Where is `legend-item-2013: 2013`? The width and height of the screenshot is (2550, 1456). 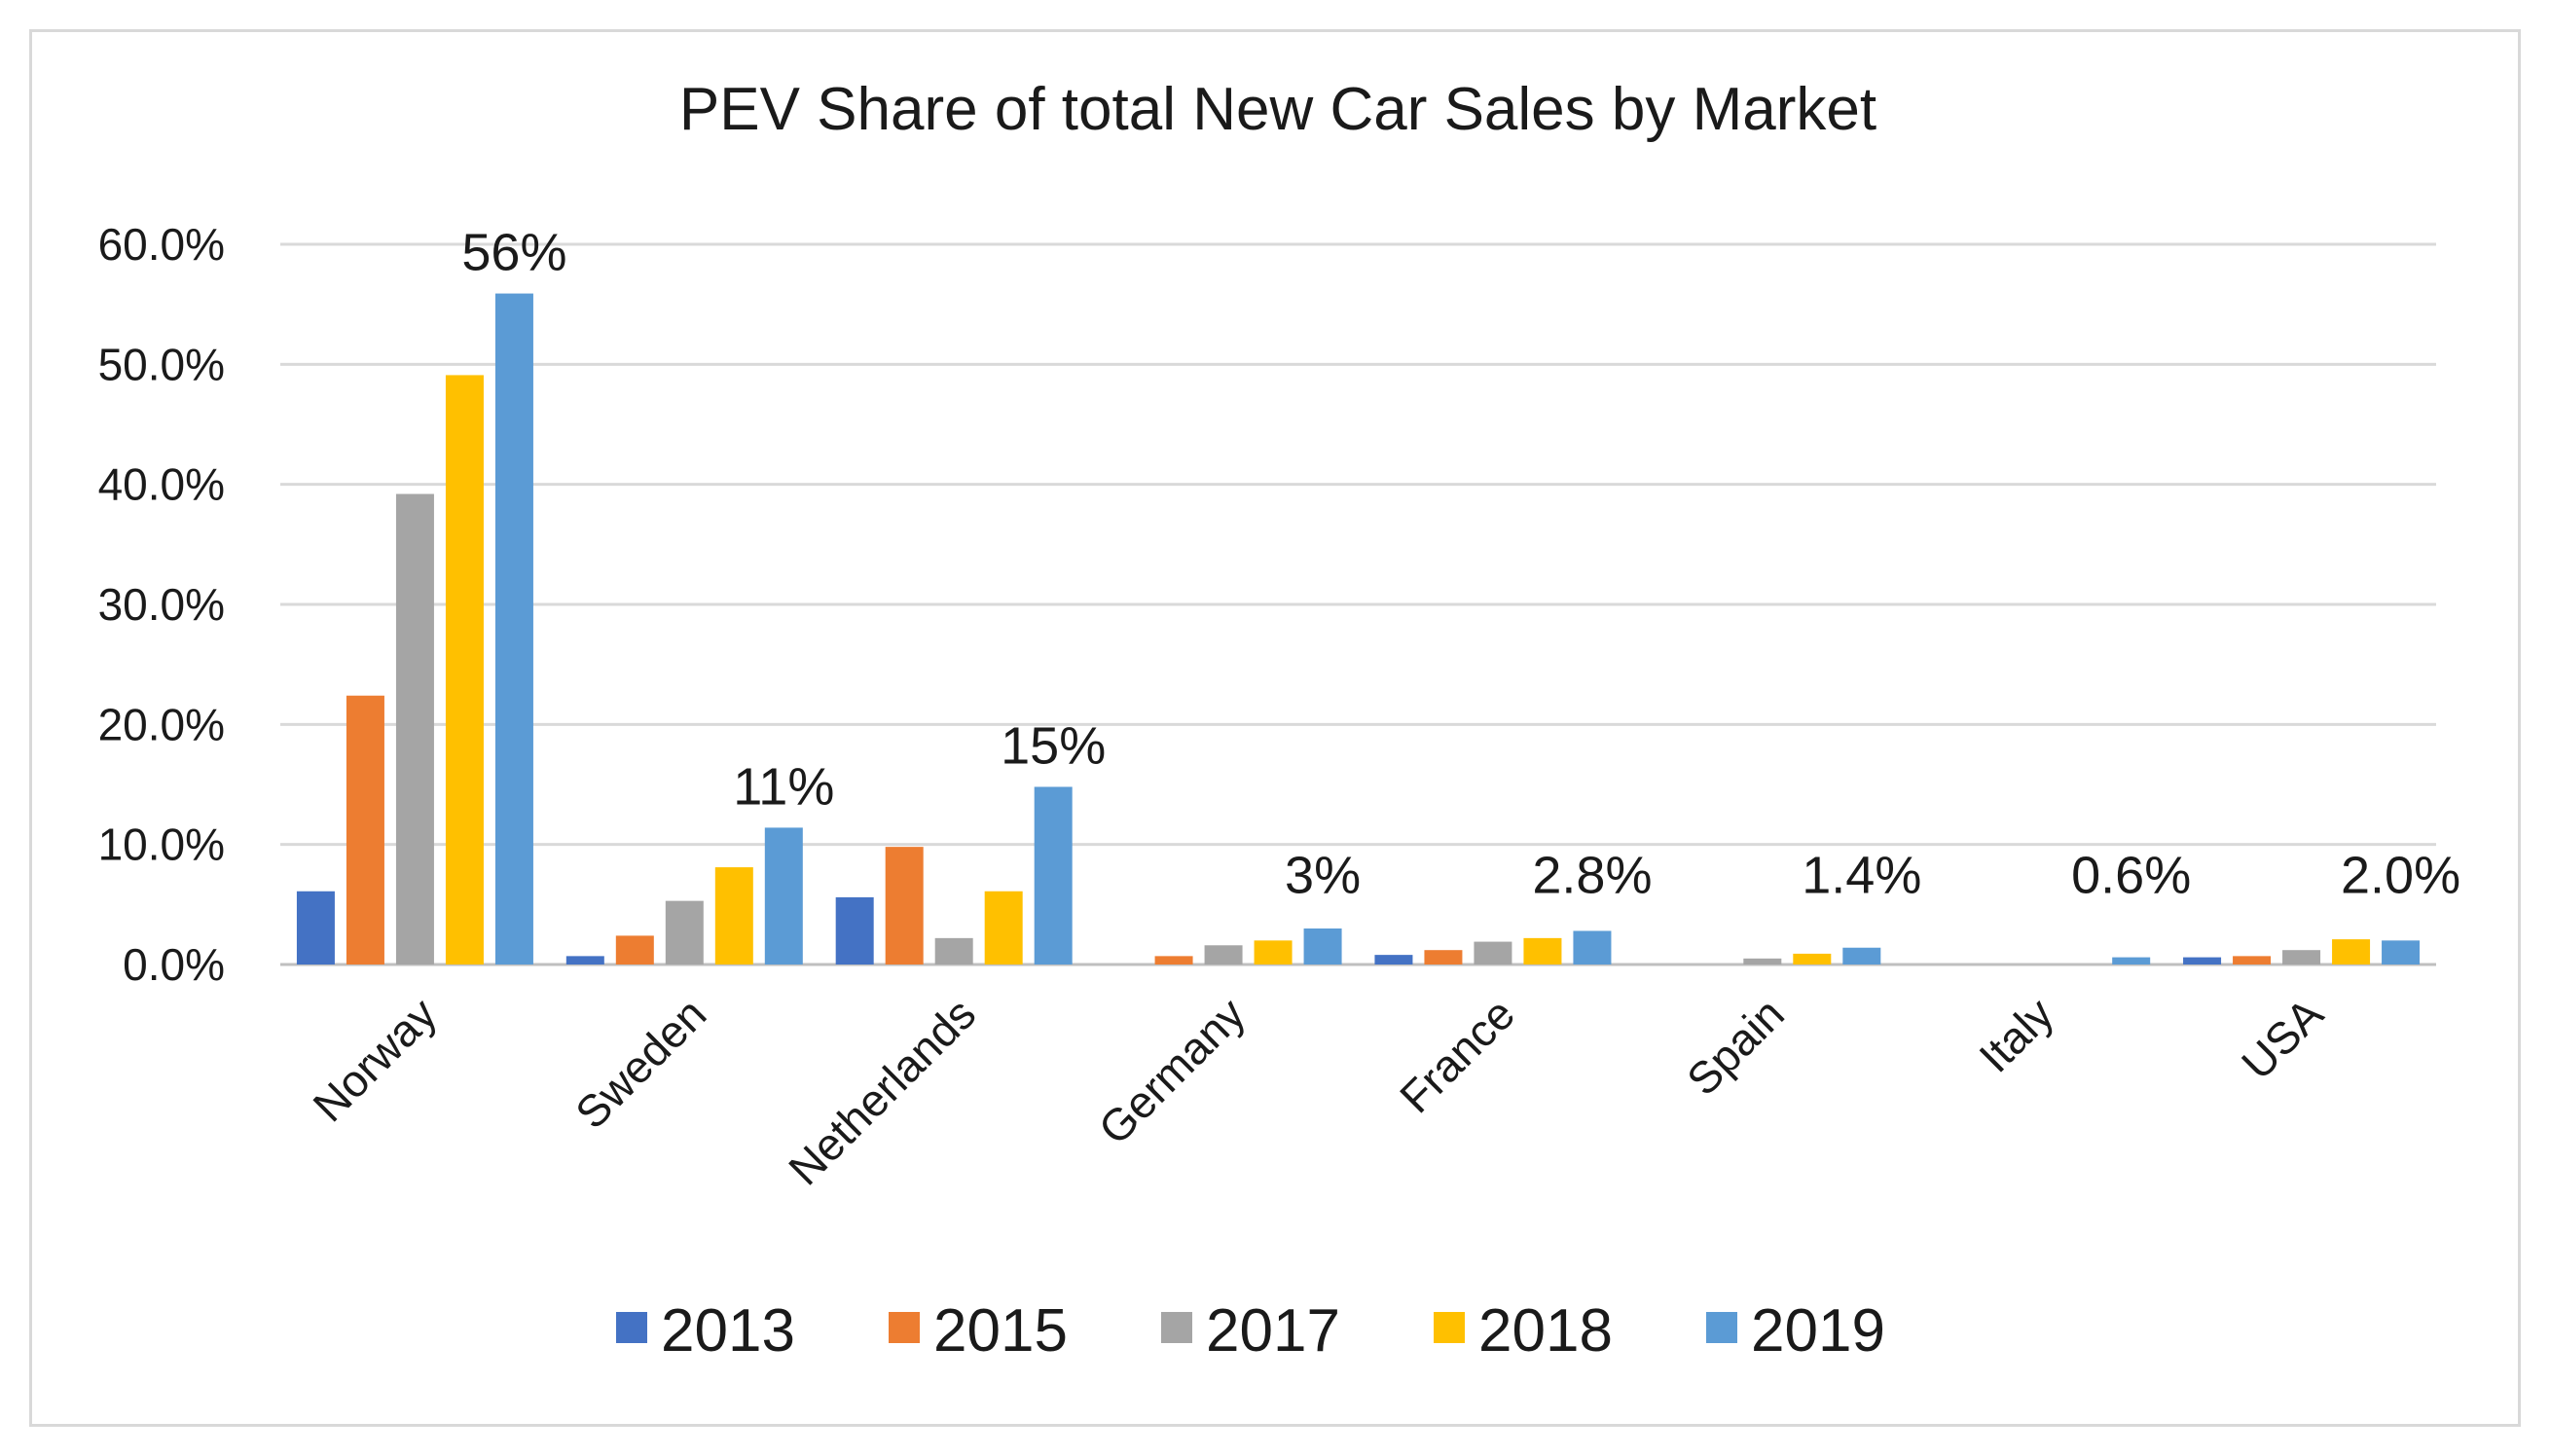
legend-item-2013: 2013 is located at coordinates (705, 1331).